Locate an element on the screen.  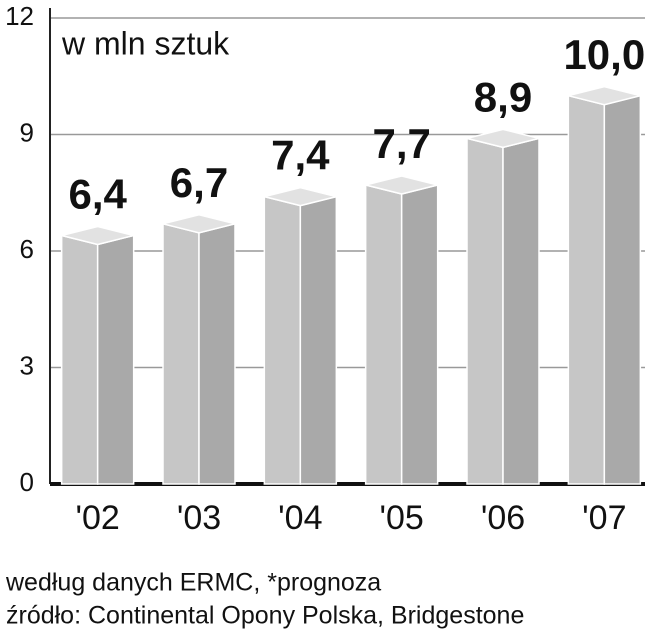
x-tick-label: '05 is located at coordinates (402, 518).